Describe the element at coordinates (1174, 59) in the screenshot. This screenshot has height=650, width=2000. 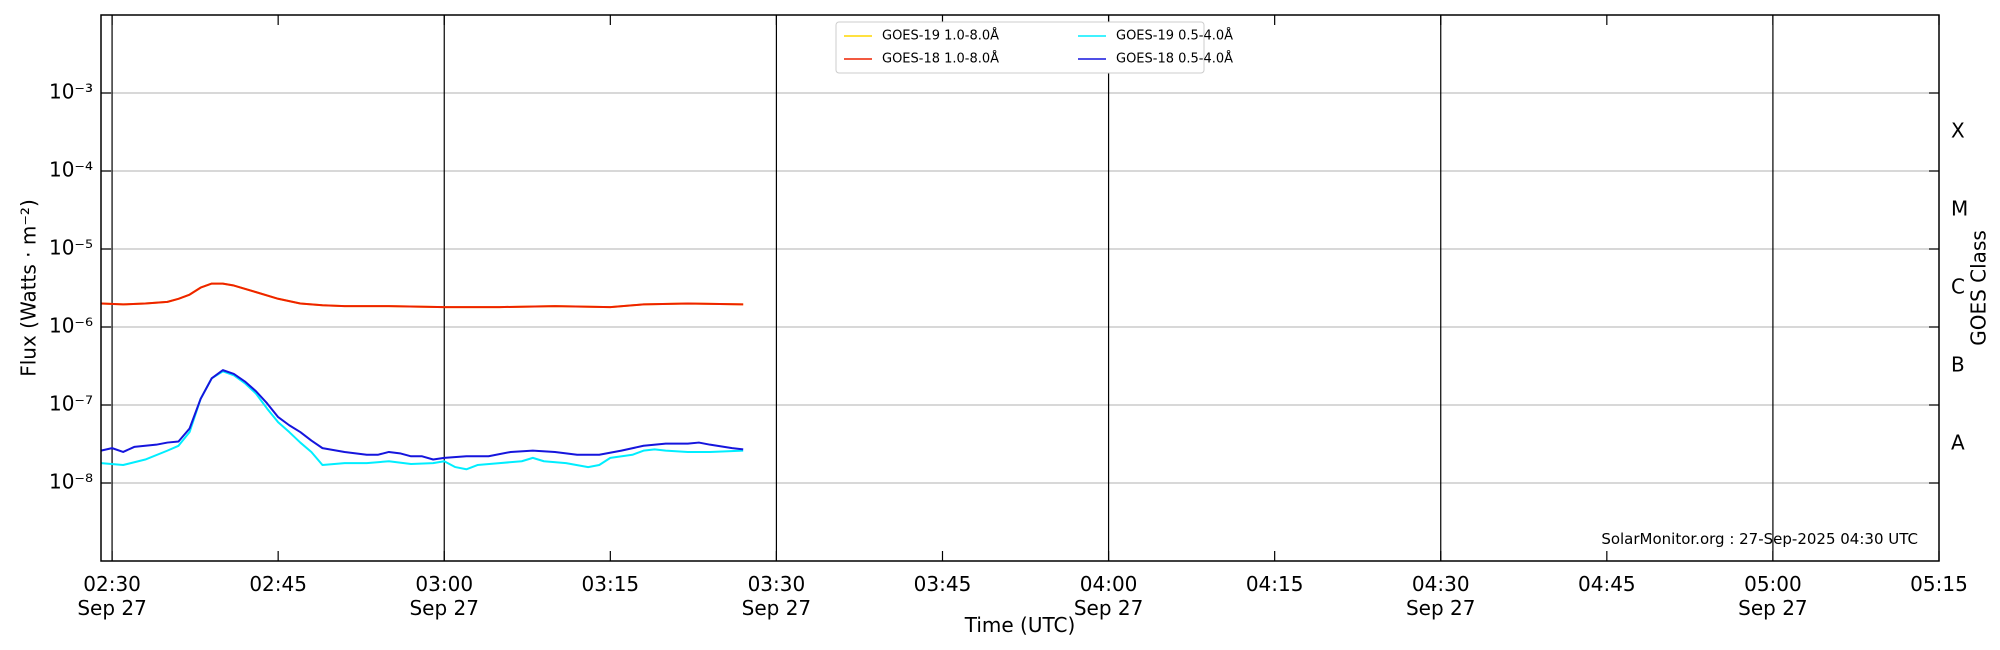
I see `legend-label: GOES-18 0.5-4.0Å` at that location.